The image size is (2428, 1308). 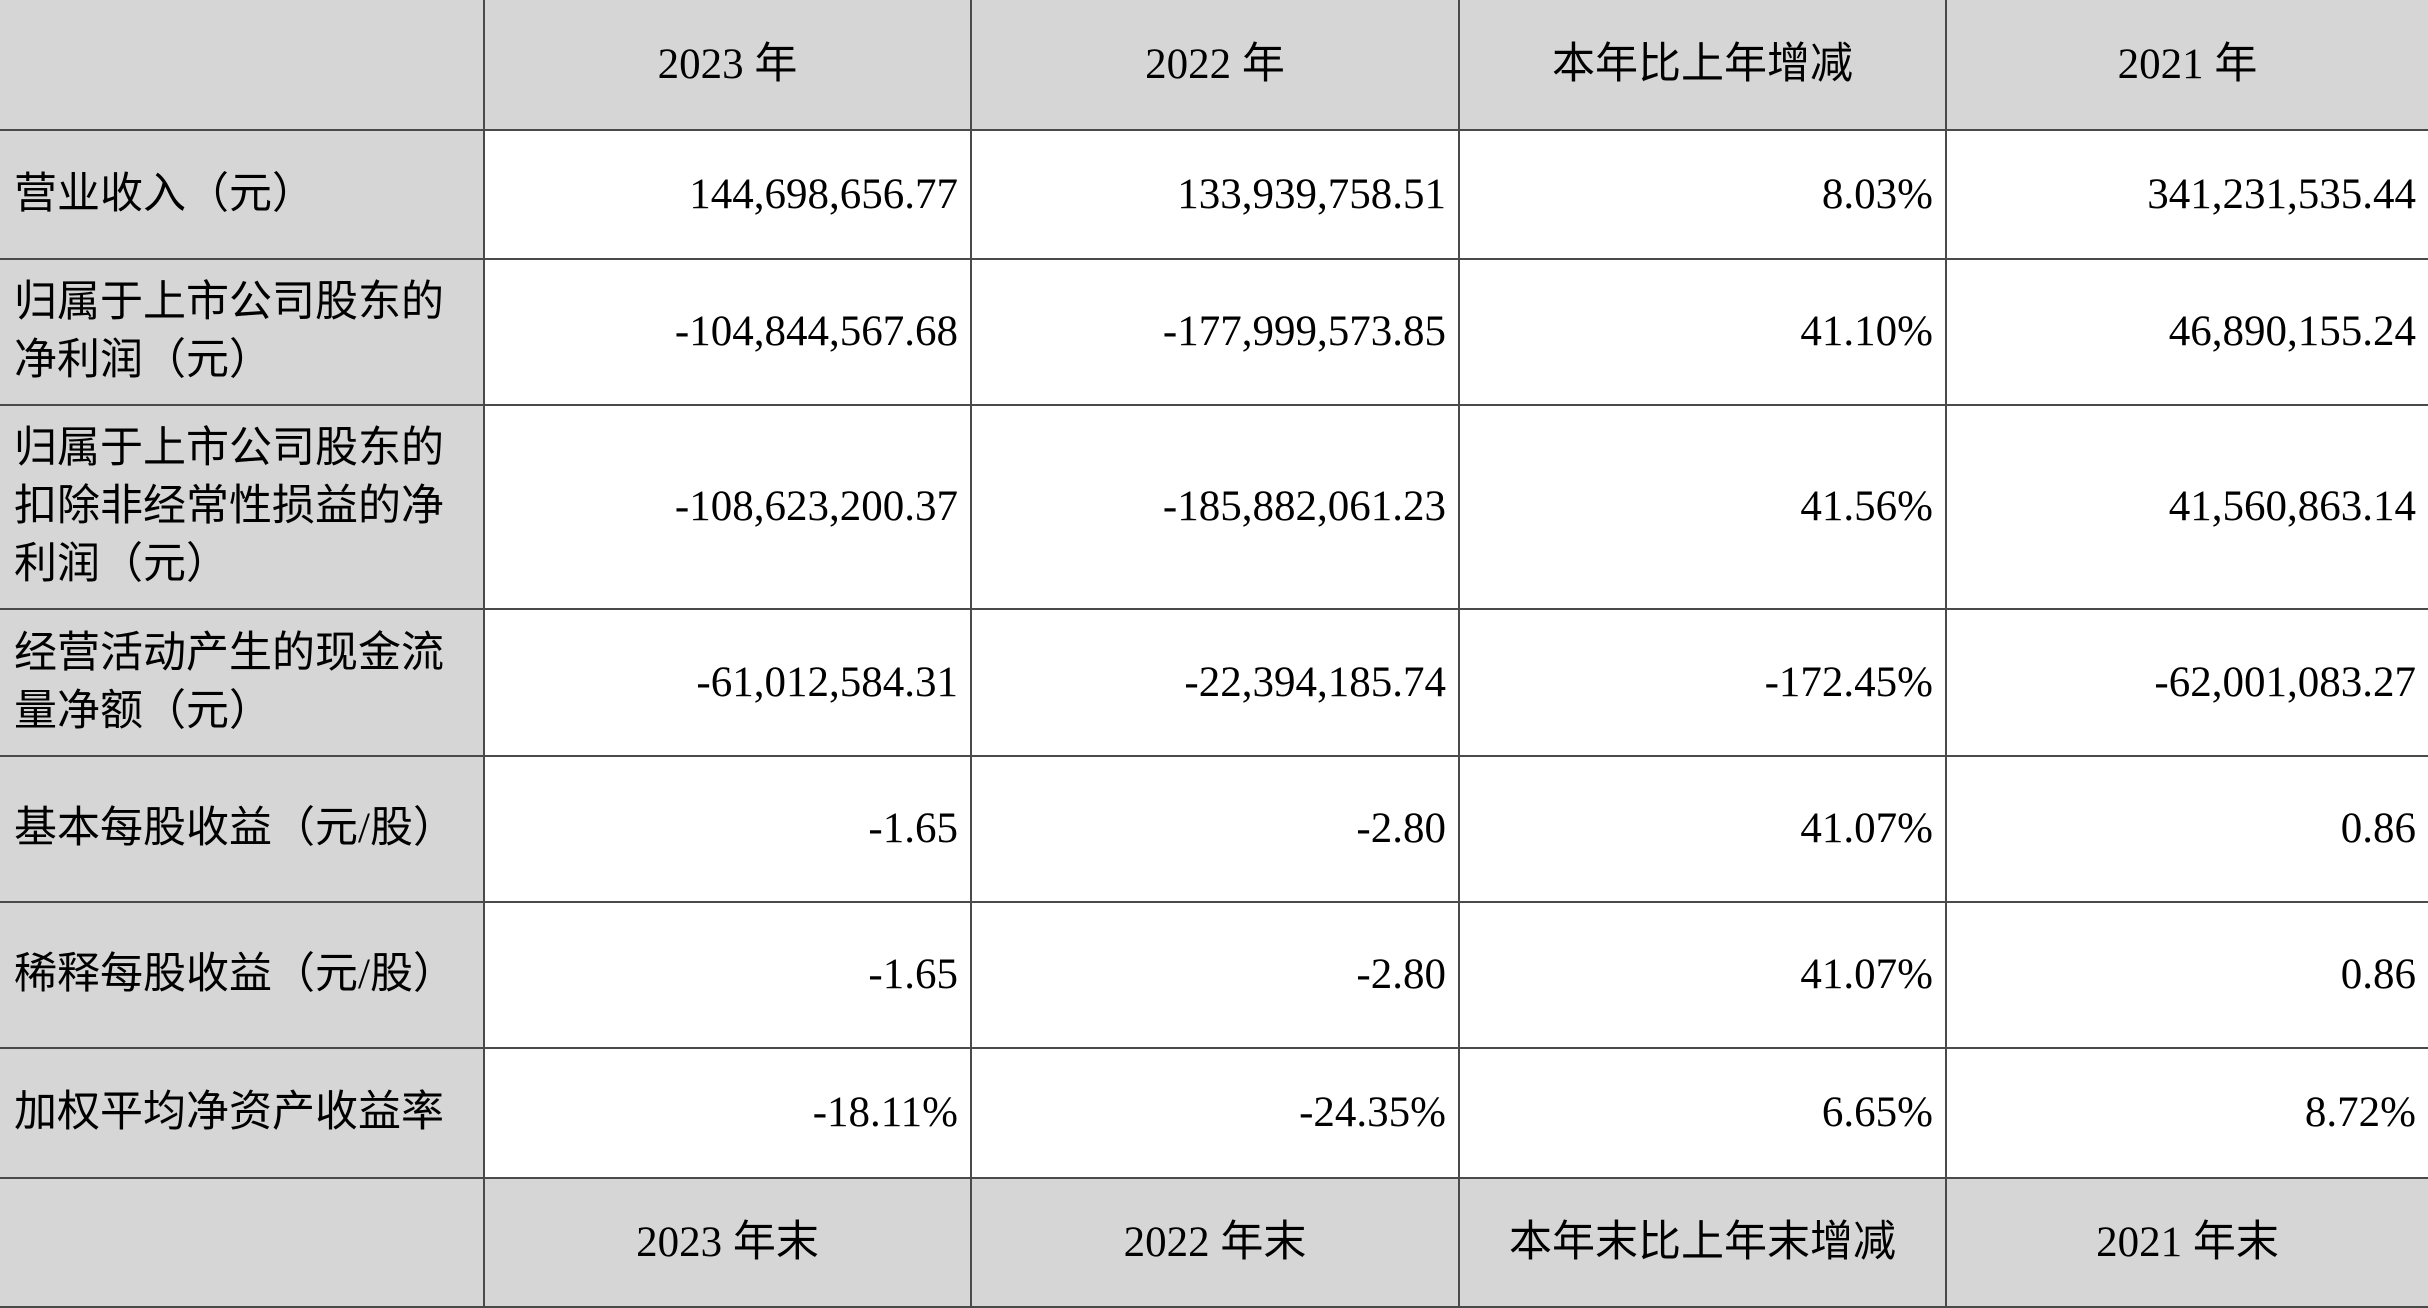 What do you see at coordinates (2186, 194) in the screenshot?
I see `value-cell-2021: 341,231,535.44` at bounding box center [2186, 194].